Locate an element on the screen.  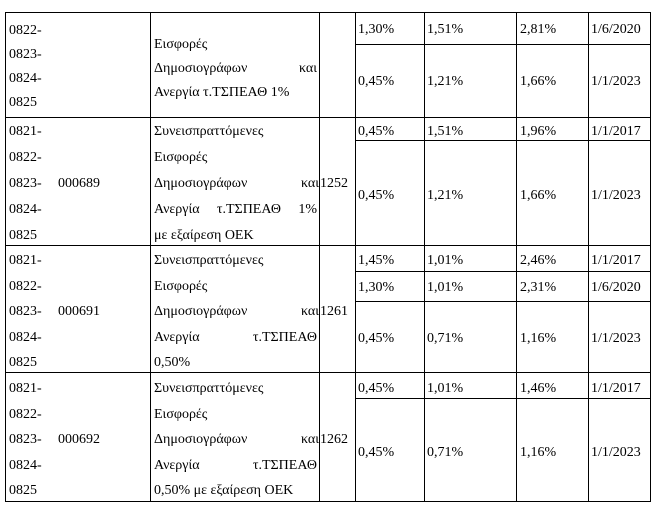
rate-total-cell: 1,96% is located at coordinates (538, 131).